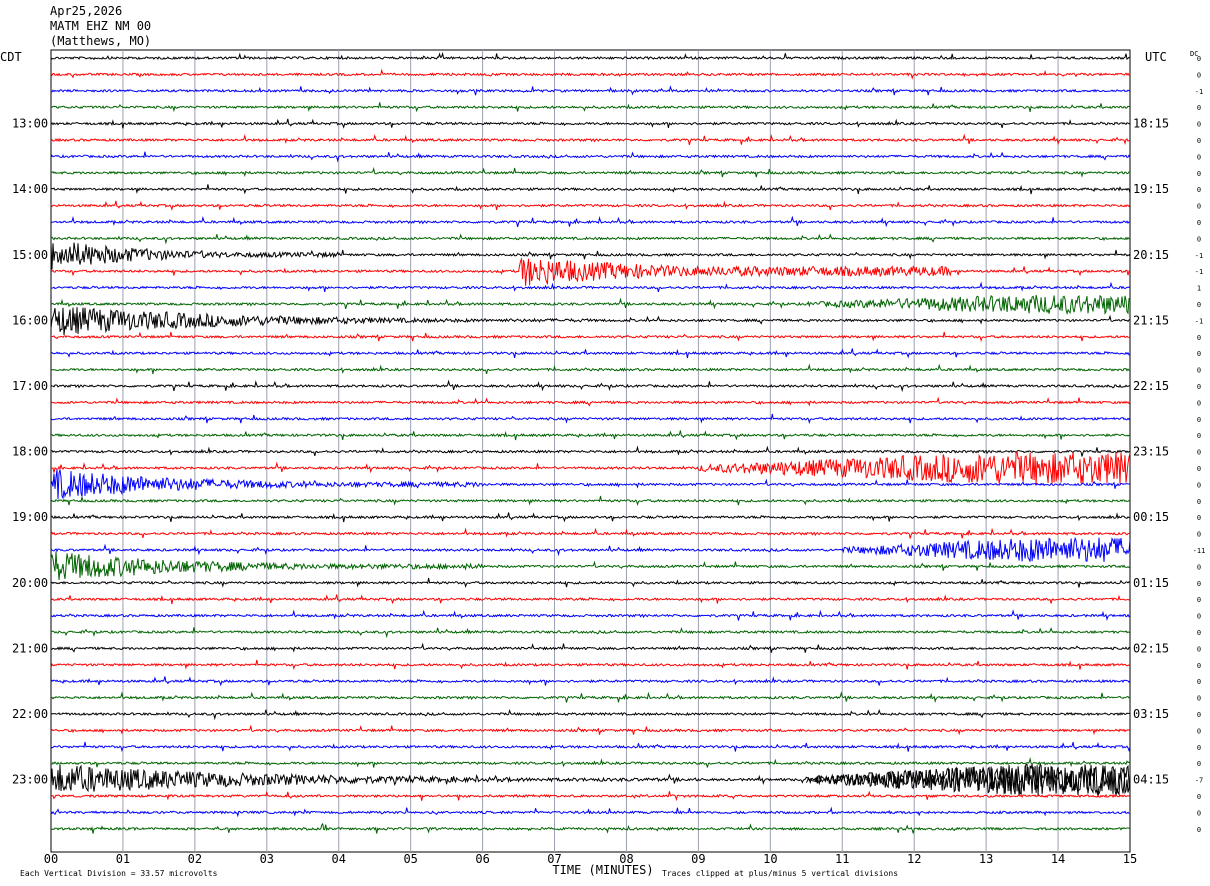 The height and width of the screenshot is (886, 1210). Describe the element at coordinates (30, 255) in the screenshot. I see `left-time-label: 15:00` at that location.